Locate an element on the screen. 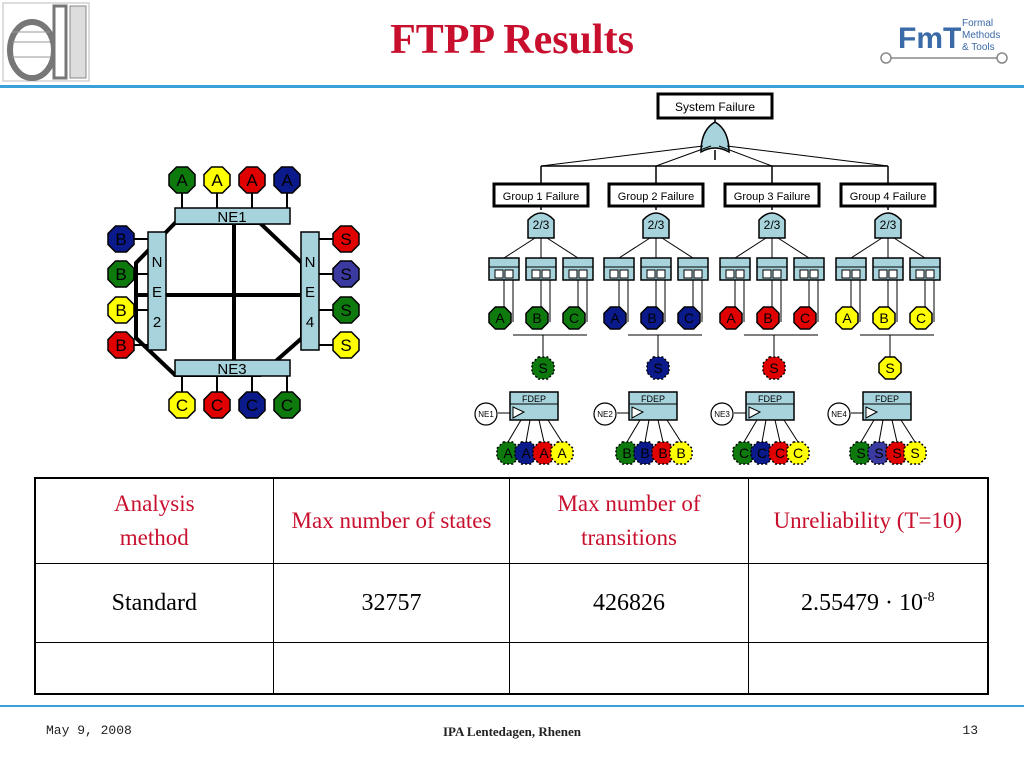 Image resolution: width=1024 pixels, height=768 pixels. fdep-trigger-2-label: NE2 is located at coordinates (605, 414).